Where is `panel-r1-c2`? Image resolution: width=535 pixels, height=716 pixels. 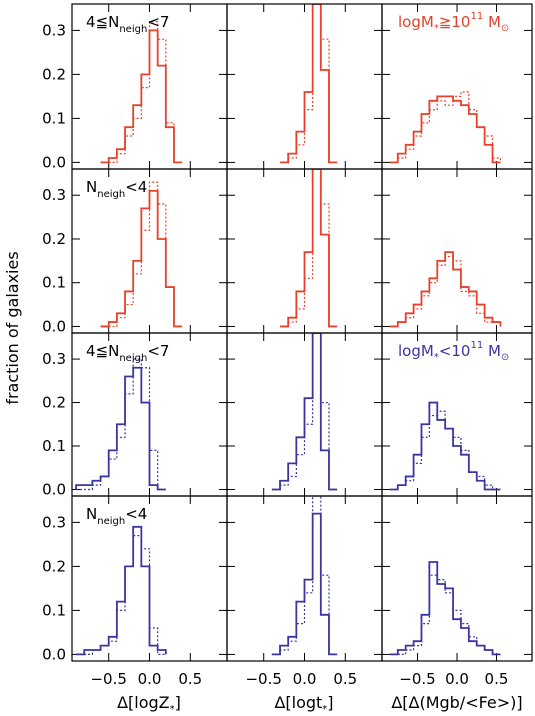
panel-r1-c2 is located at coordinates (457, 251).